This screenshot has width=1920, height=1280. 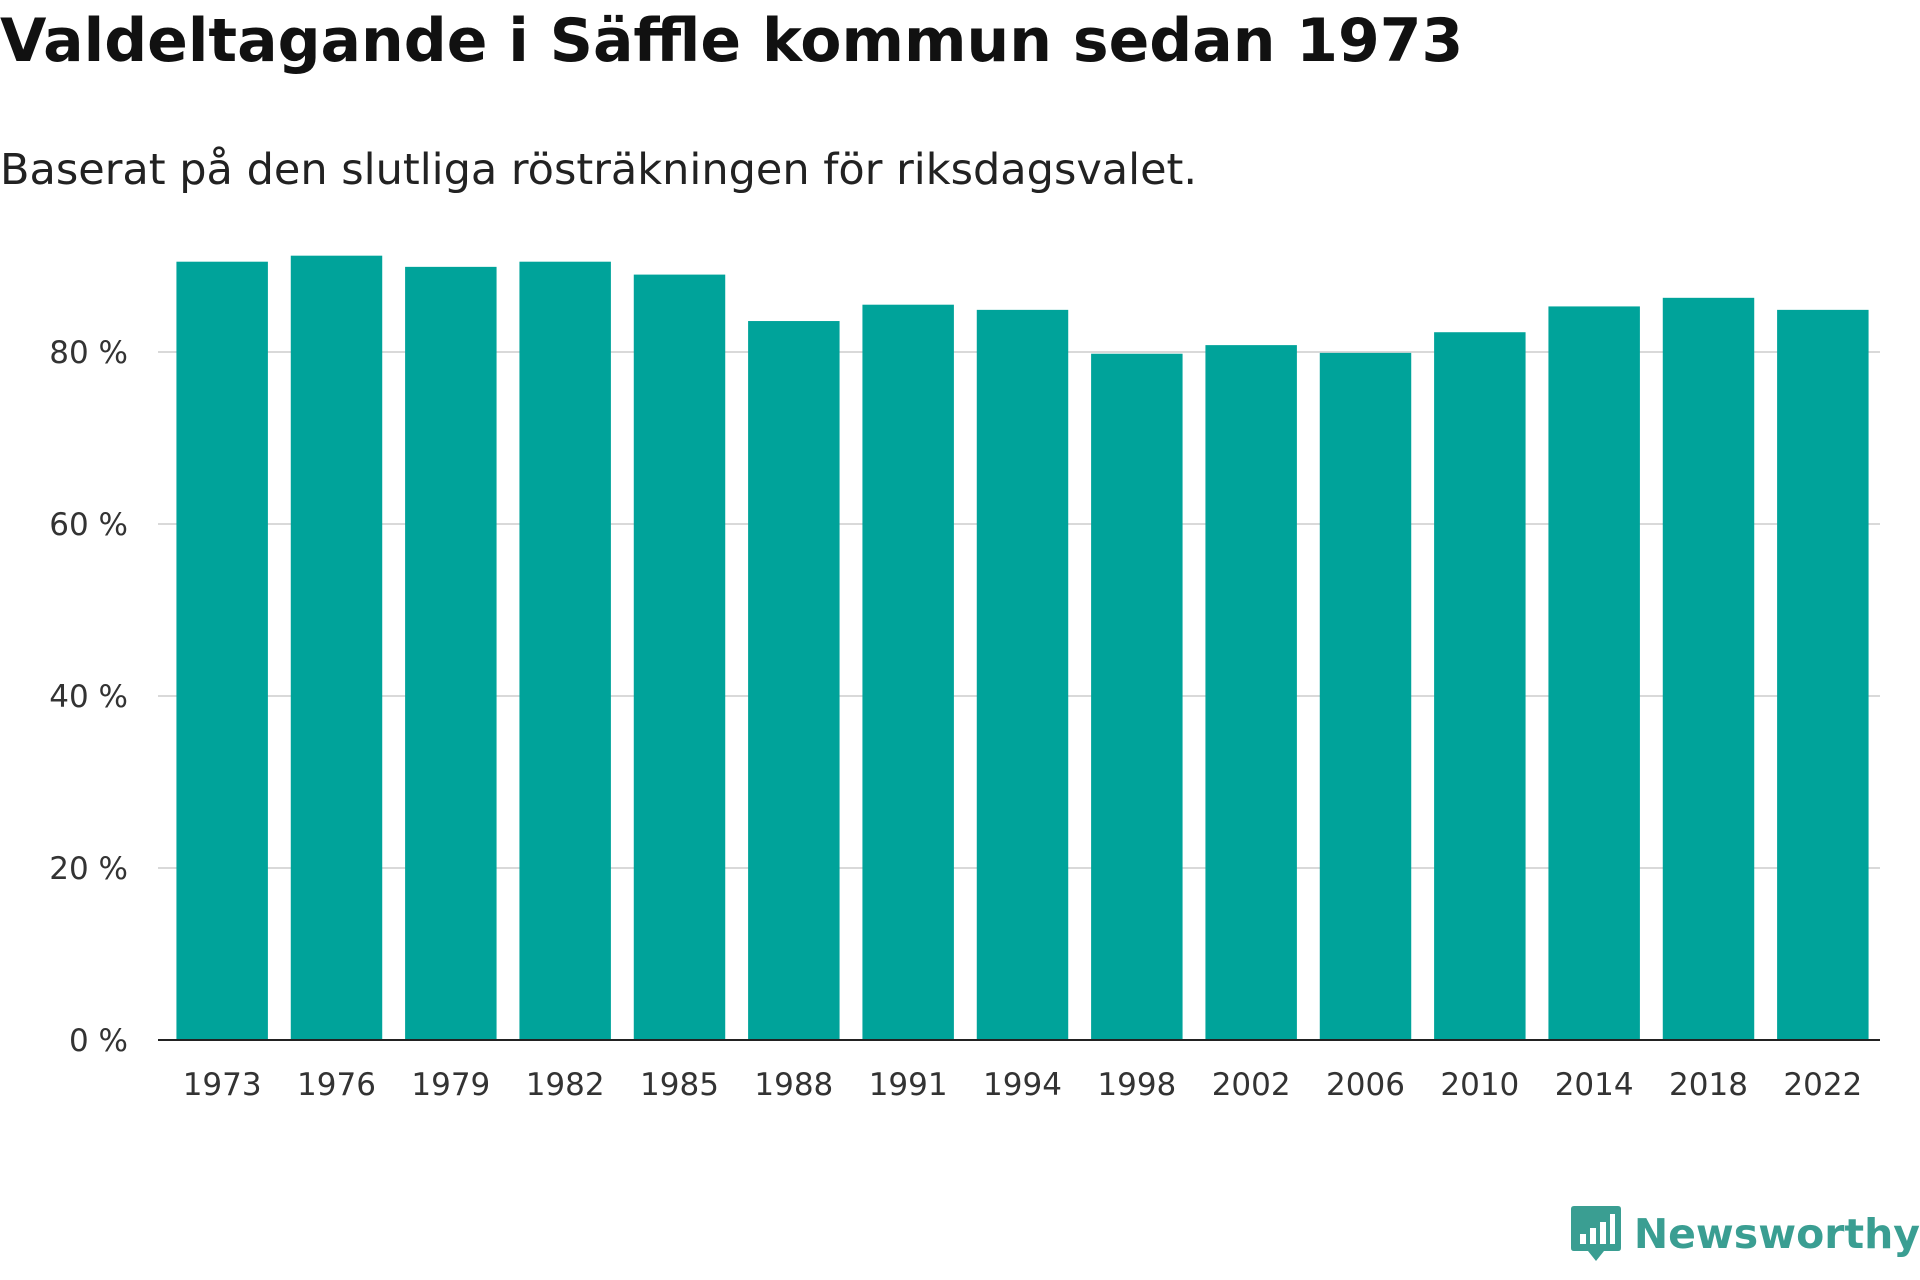 I want to click on x-tick-label: 2022, so click(x=1822, y=1085).